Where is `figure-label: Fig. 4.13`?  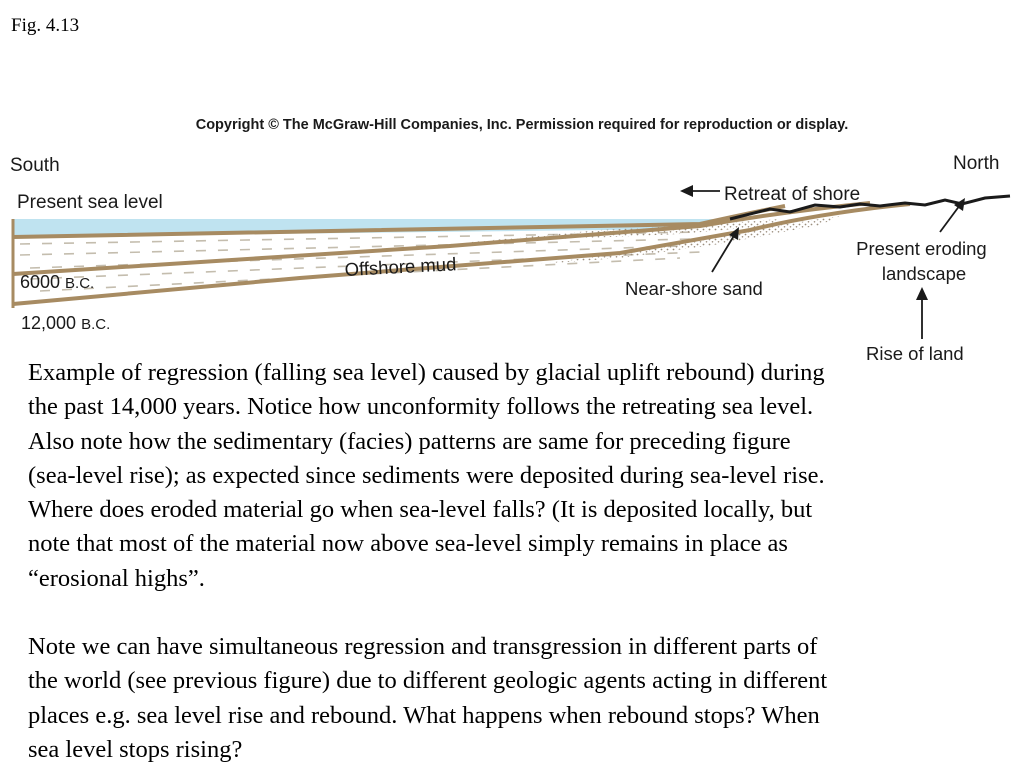
figure-label: Fig. 4.13 is located at coordinates (45, 25).